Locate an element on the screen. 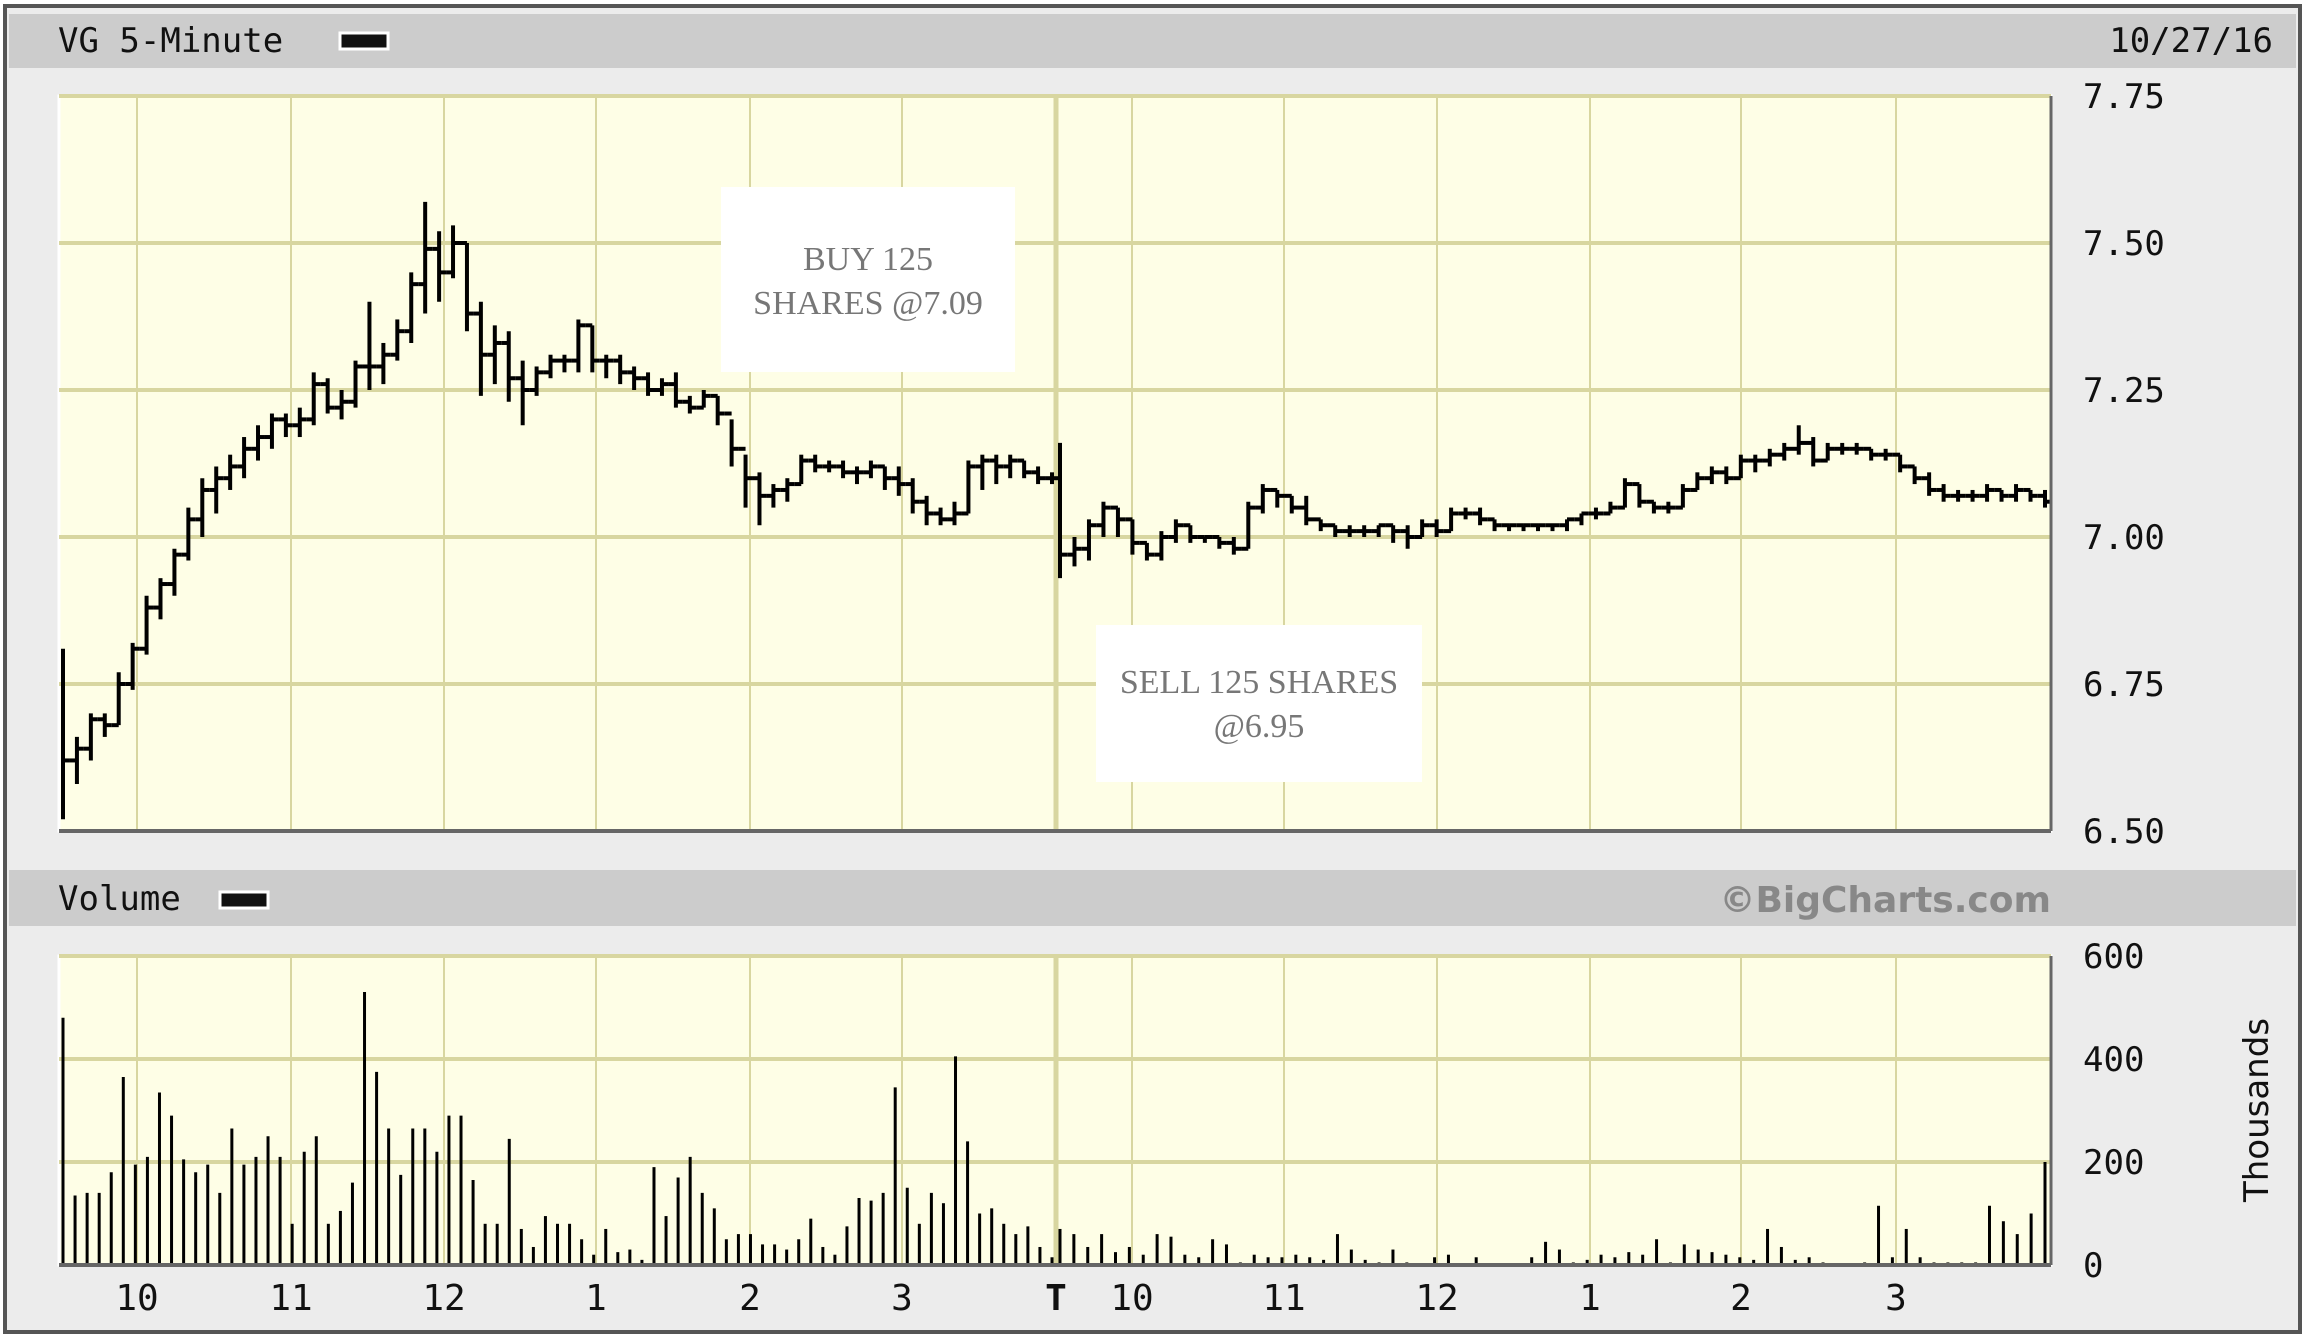 The image size is (2306, 1338). x-axis: 10 11 12 1 2 3 T 10 11 12 1 2 3 is located at coordinates (1011, 1298).